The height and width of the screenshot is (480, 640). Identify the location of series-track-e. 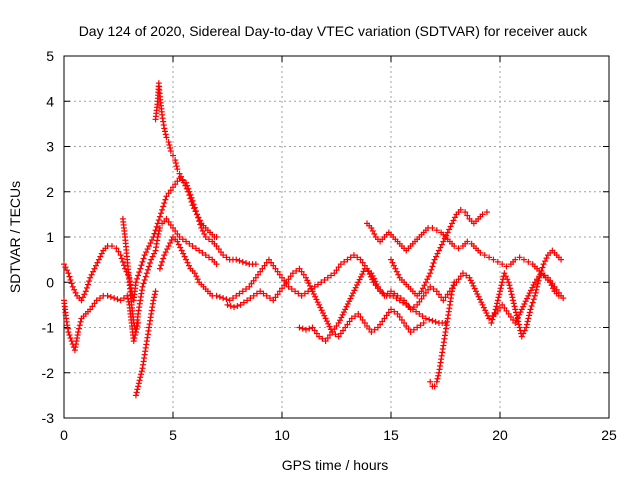
(130, 275).